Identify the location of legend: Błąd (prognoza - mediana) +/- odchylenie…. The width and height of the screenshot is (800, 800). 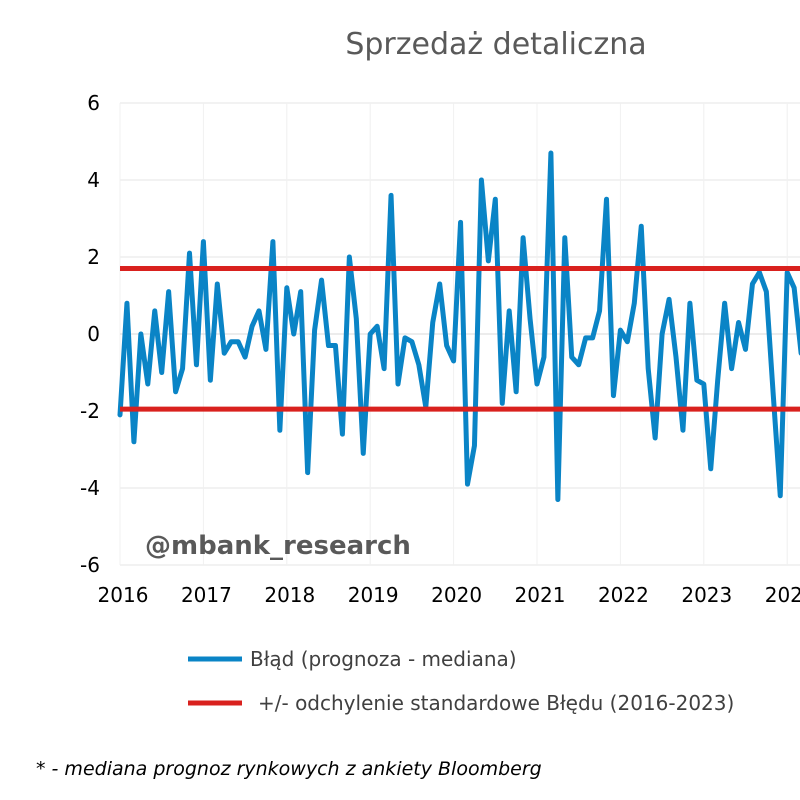
(461, 681).